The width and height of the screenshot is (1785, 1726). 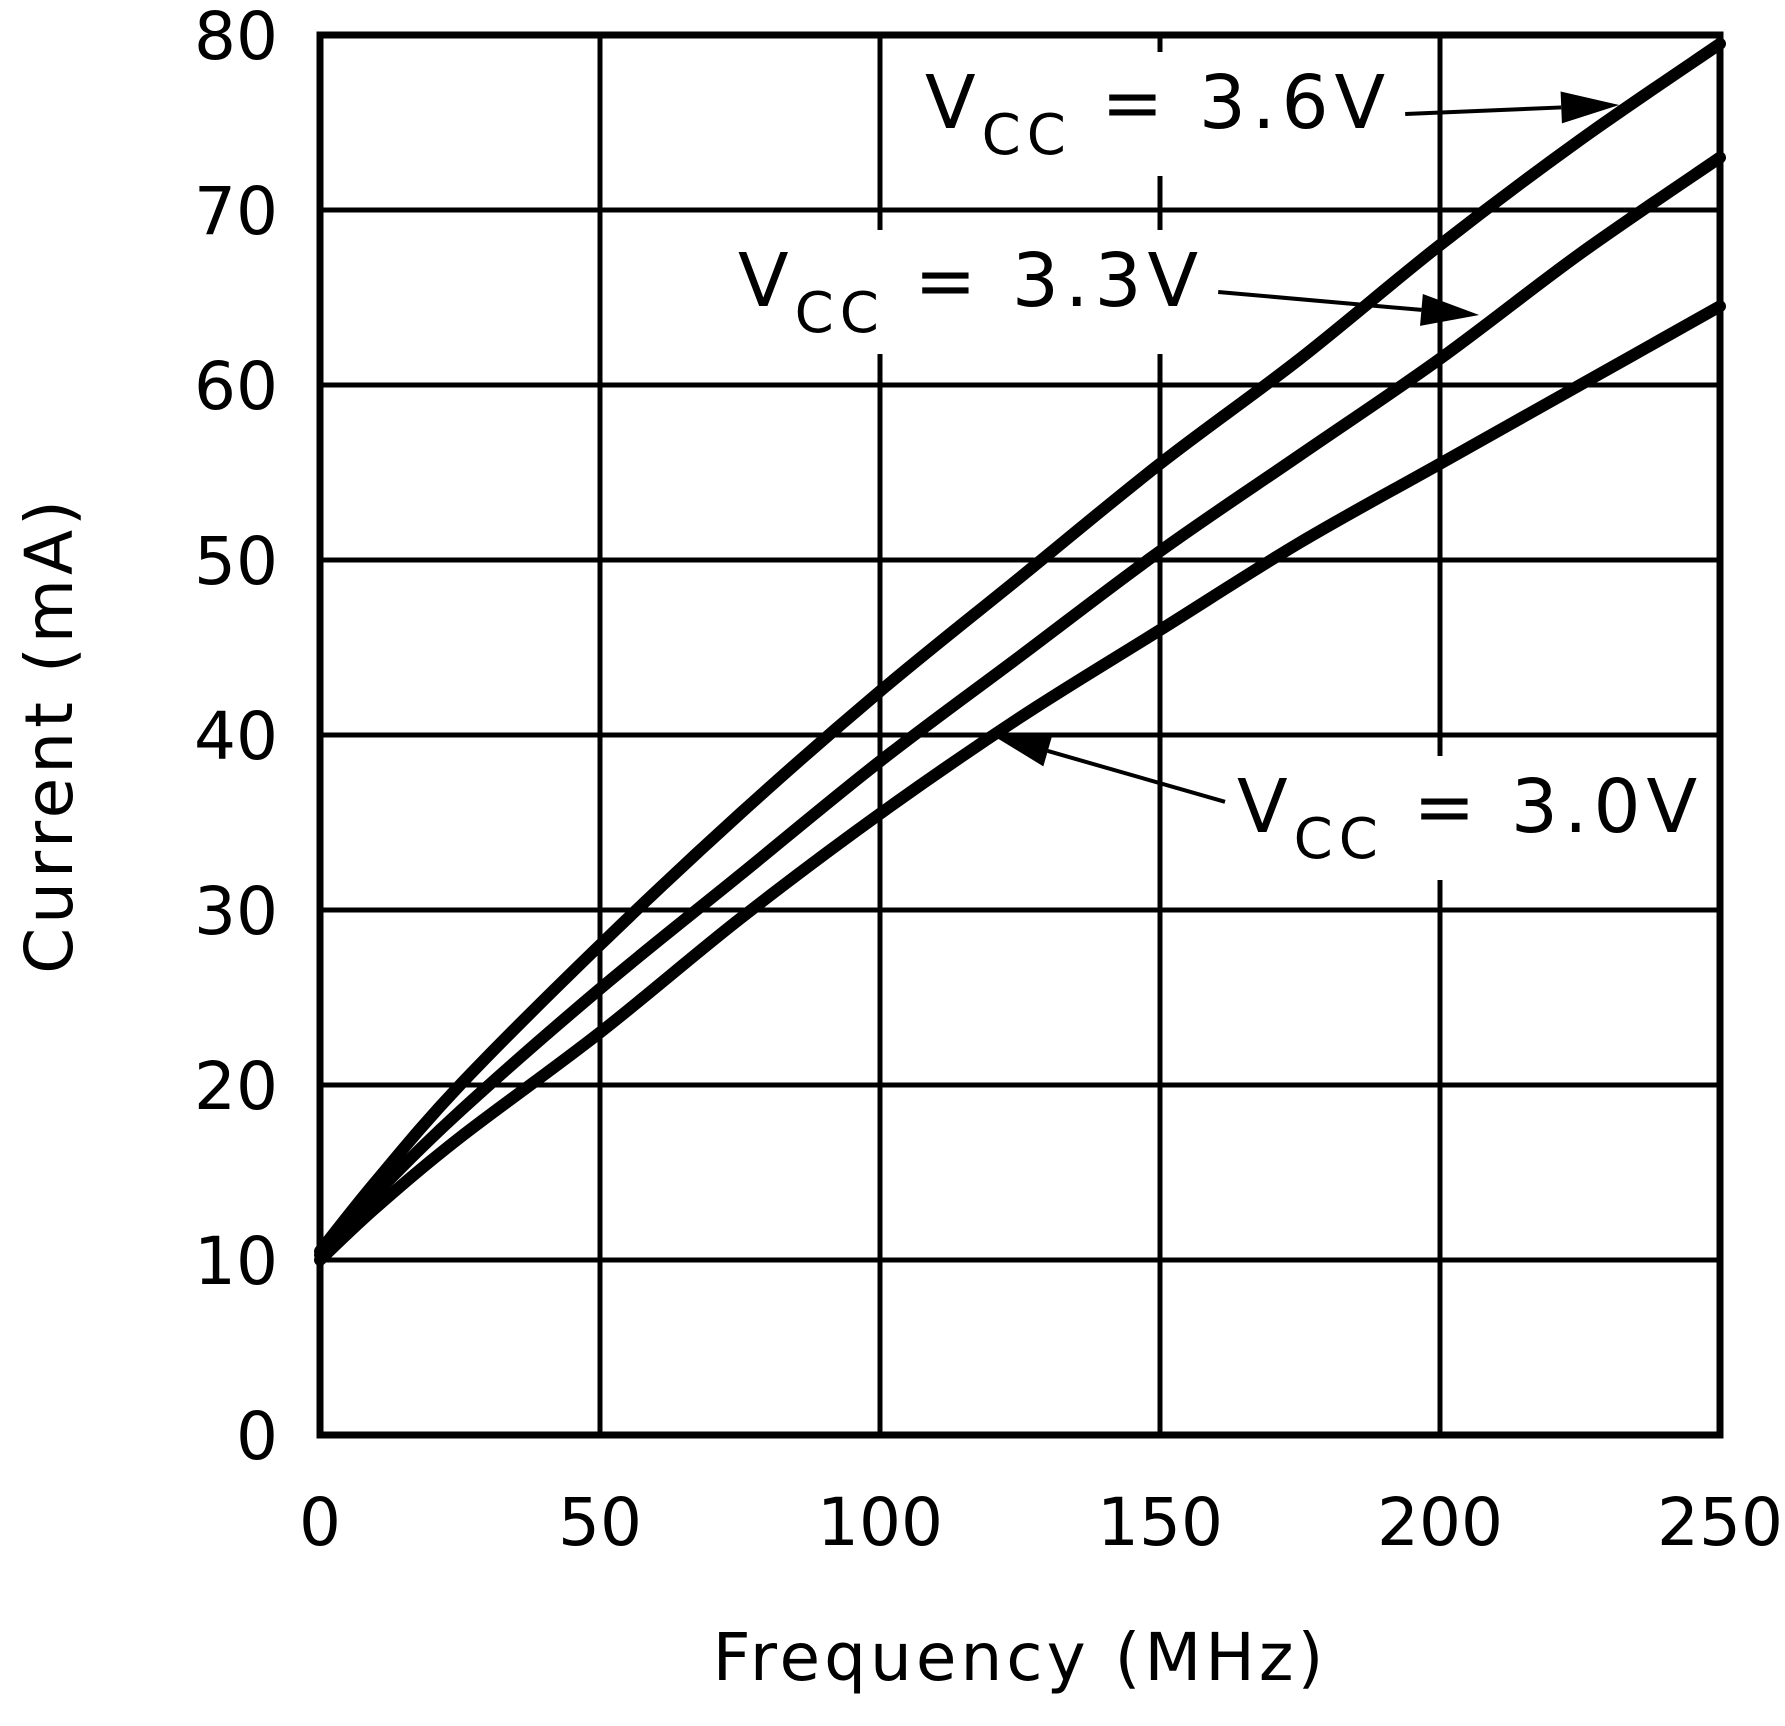 I want to click on x-tick-label: 50, so click(x=600, y=1522).